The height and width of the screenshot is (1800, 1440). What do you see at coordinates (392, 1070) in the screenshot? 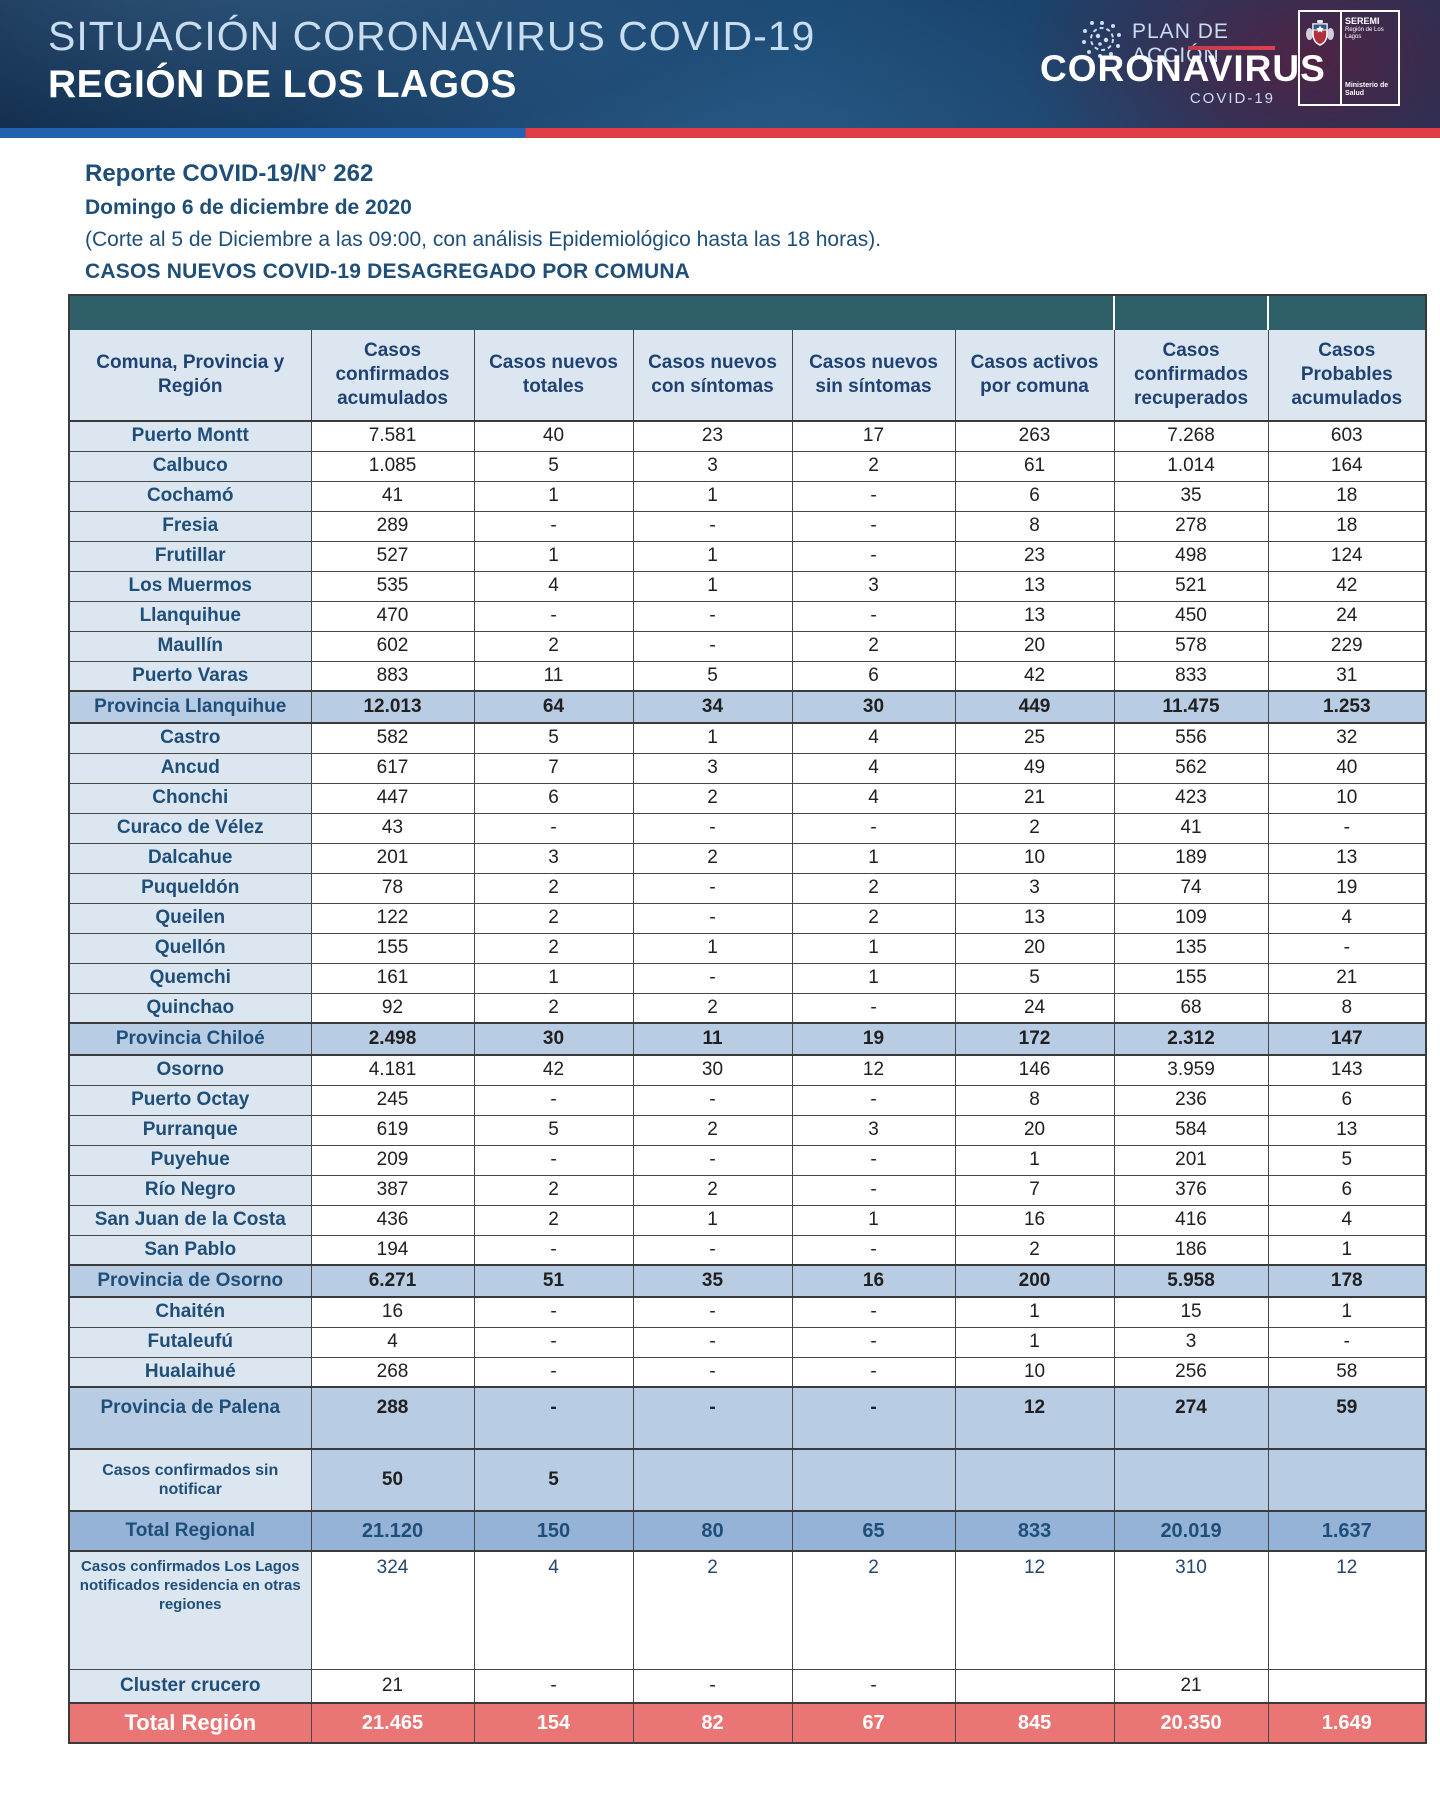
I see `value-cell: 4.181` at bounding box center [392, 1070].